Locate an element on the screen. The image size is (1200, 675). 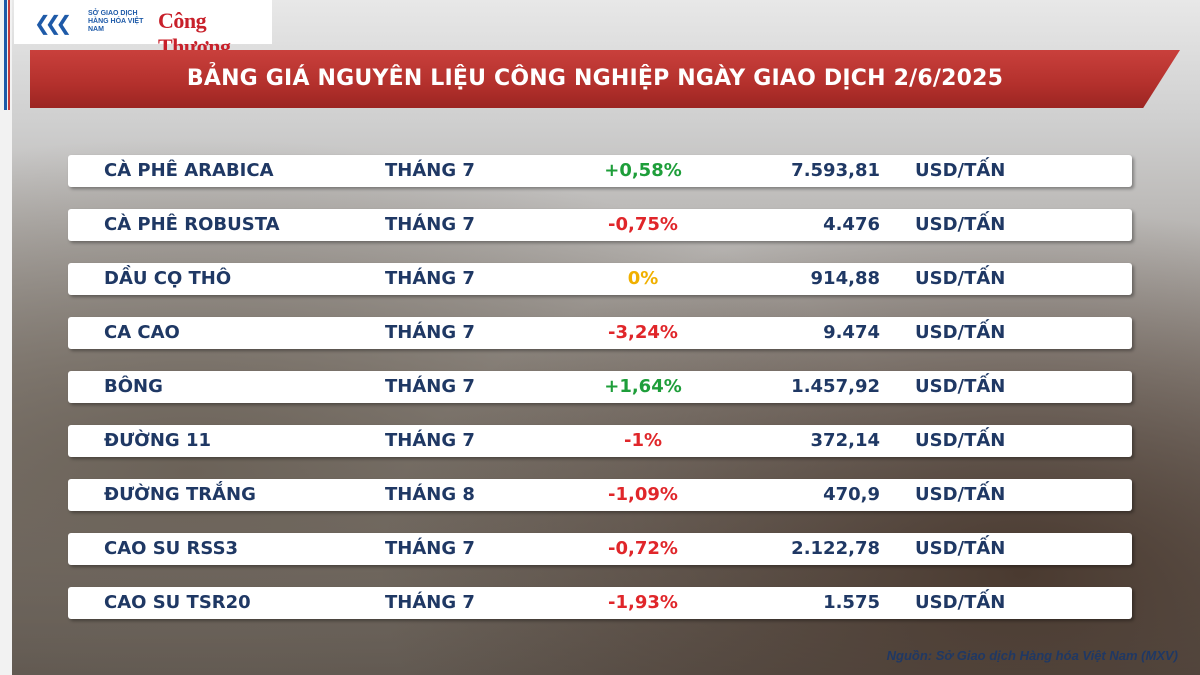
price-value: 914,88 is located at coordinates (845, 278).